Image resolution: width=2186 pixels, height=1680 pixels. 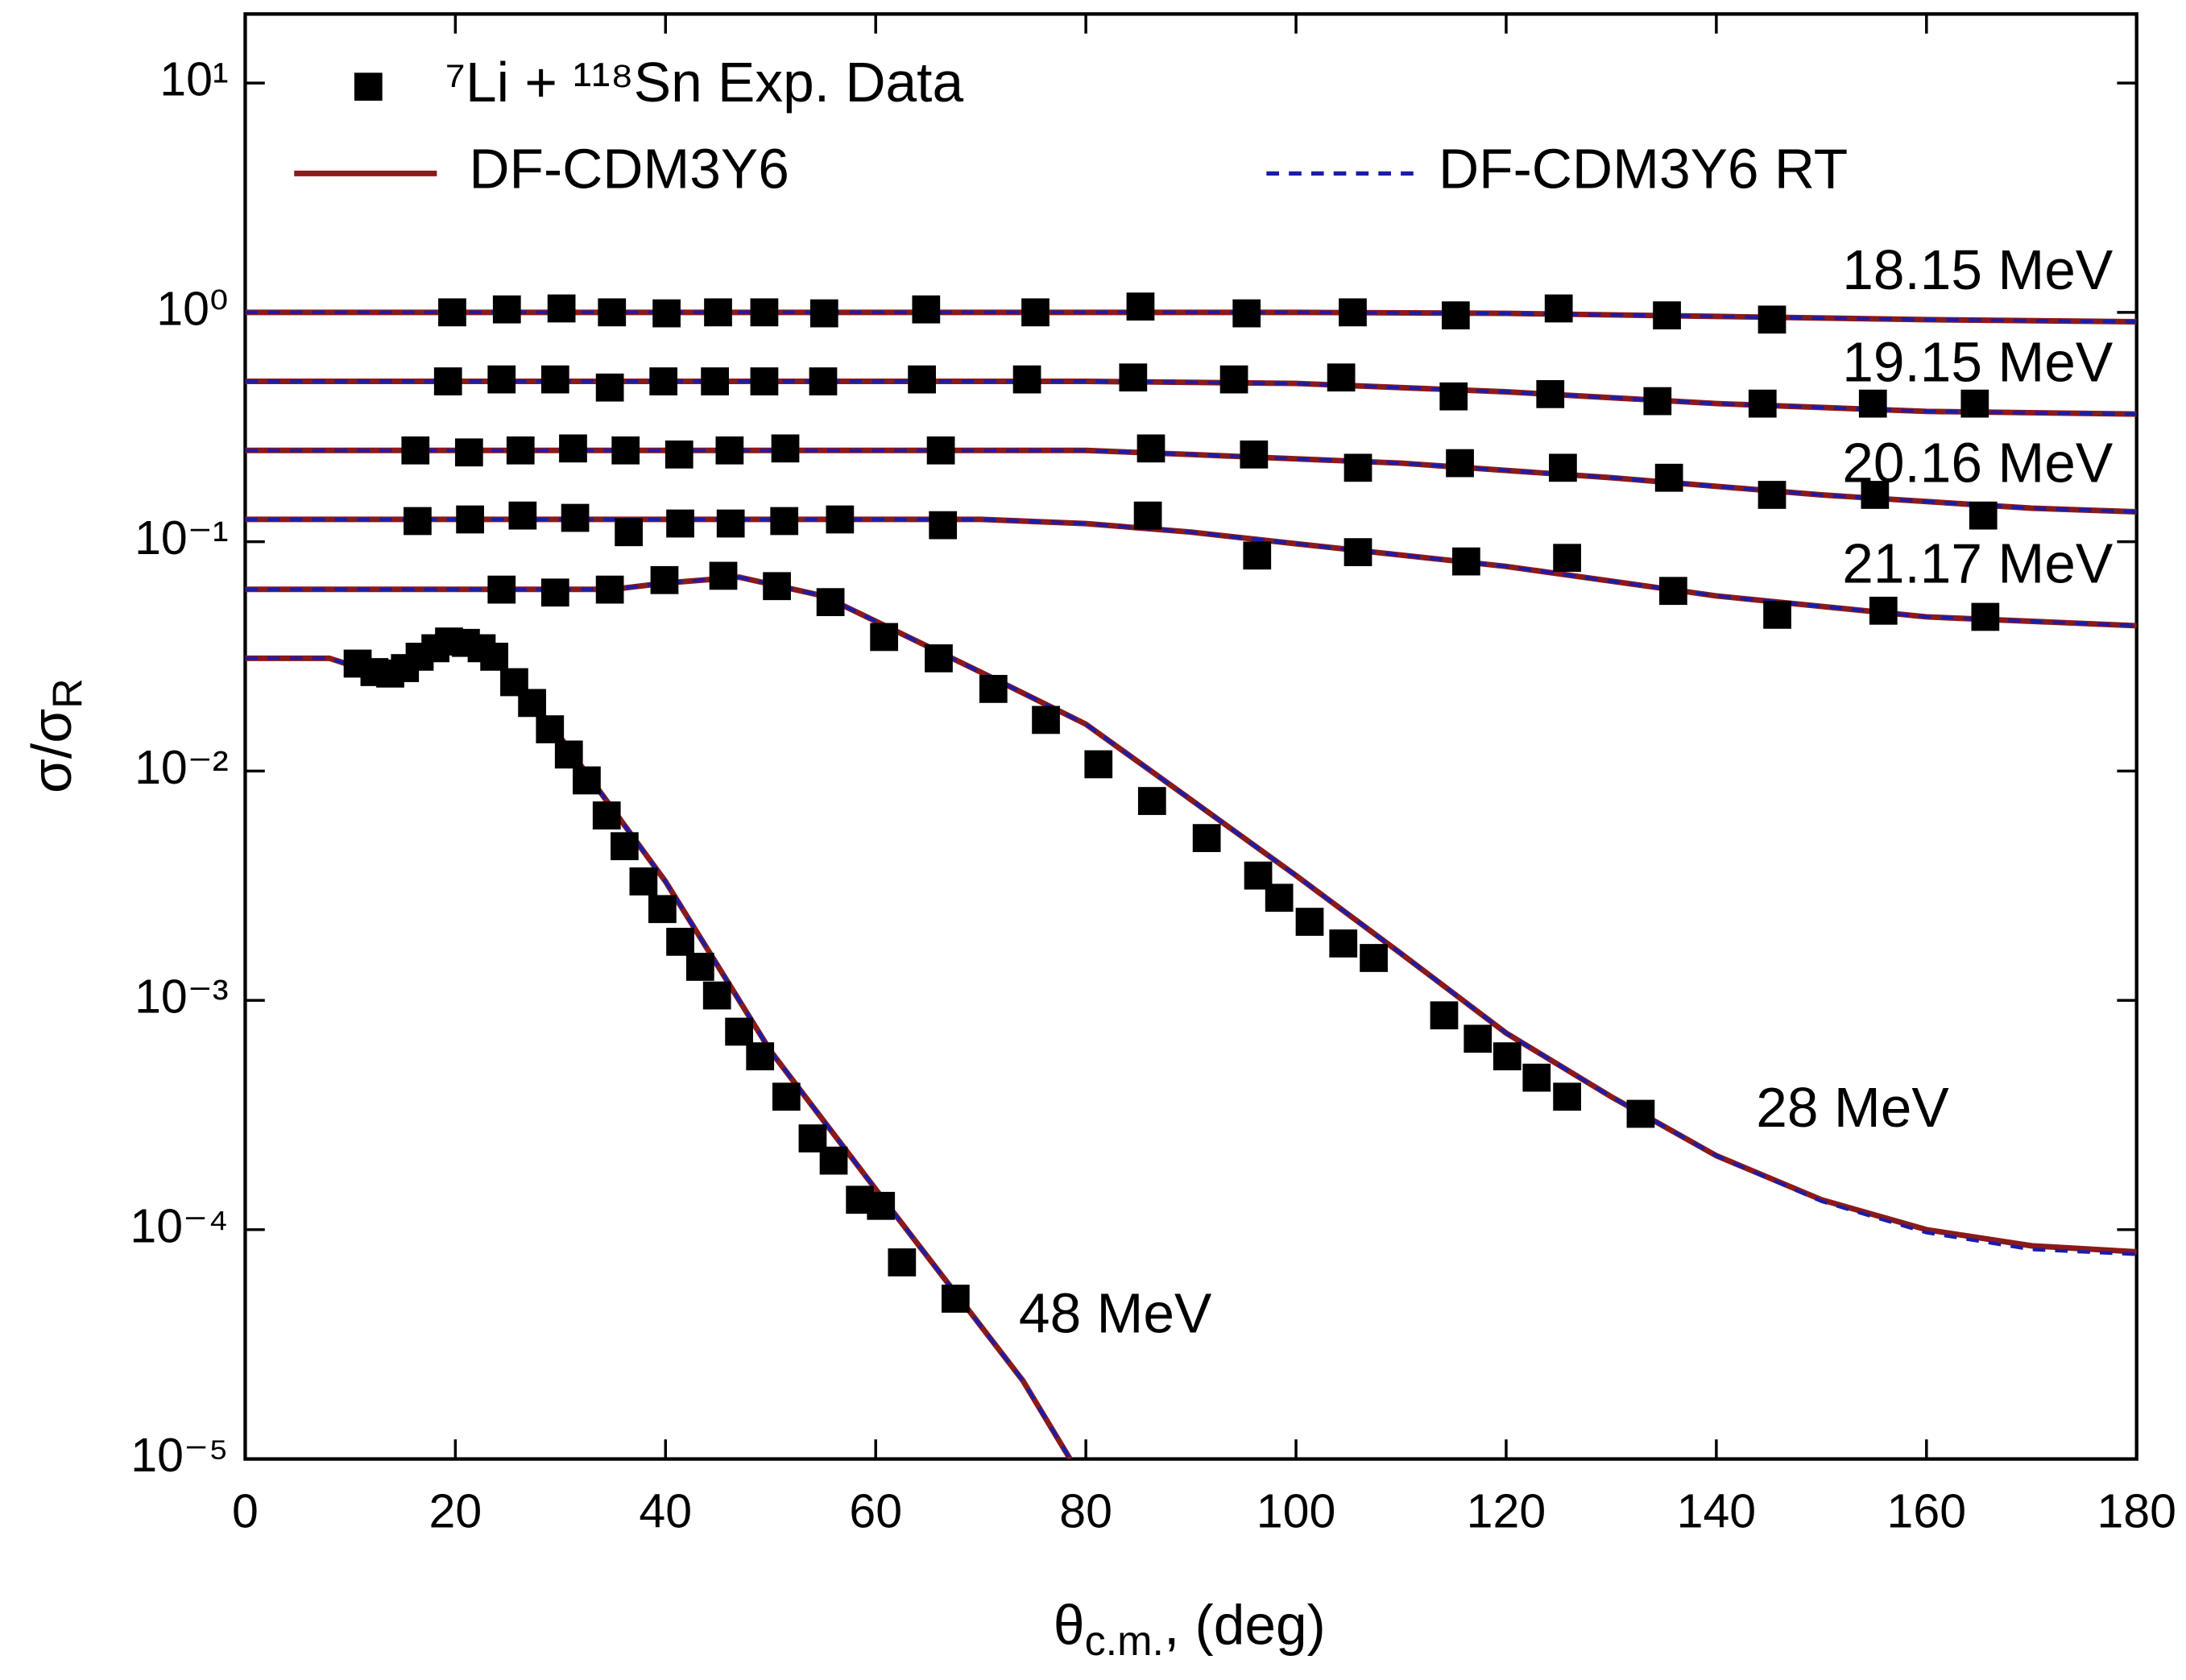 I want to click on x-tick-label: 160, so click(x=1927, y=1511).